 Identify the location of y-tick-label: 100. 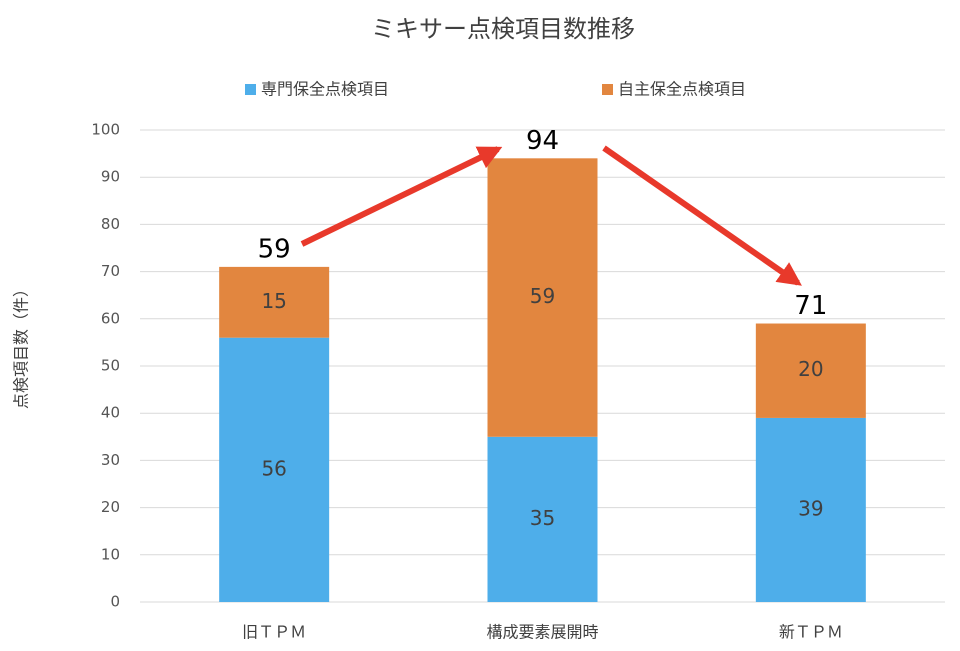
(105, 130).